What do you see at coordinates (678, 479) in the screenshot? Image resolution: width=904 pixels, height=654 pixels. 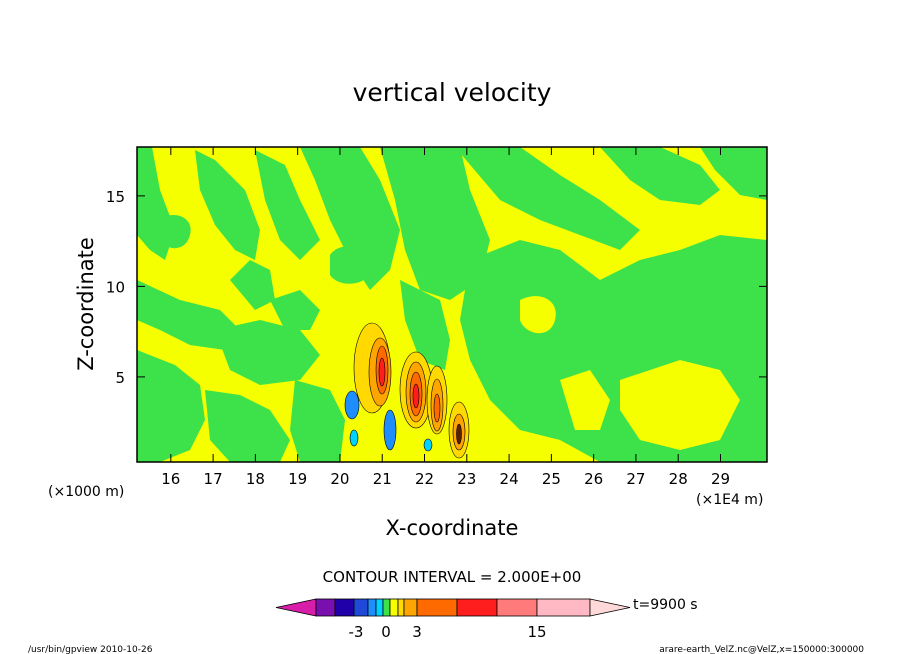 I see `x-tick-label: 28` at bounding box center [678, 479].